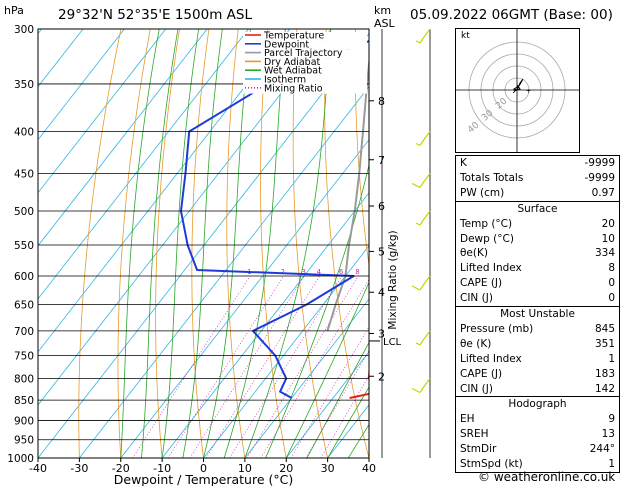  Describe the element at coordinates (381, 292) in the screenshot. I see `km-tick-label: 4` at that location.